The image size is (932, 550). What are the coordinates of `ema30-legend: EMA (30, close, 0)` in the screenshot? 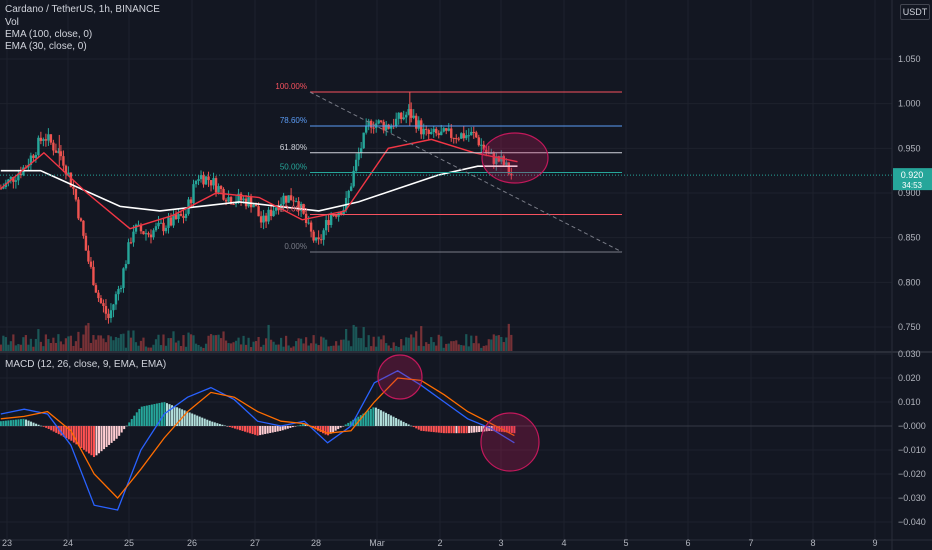 It's located at (46, 46).